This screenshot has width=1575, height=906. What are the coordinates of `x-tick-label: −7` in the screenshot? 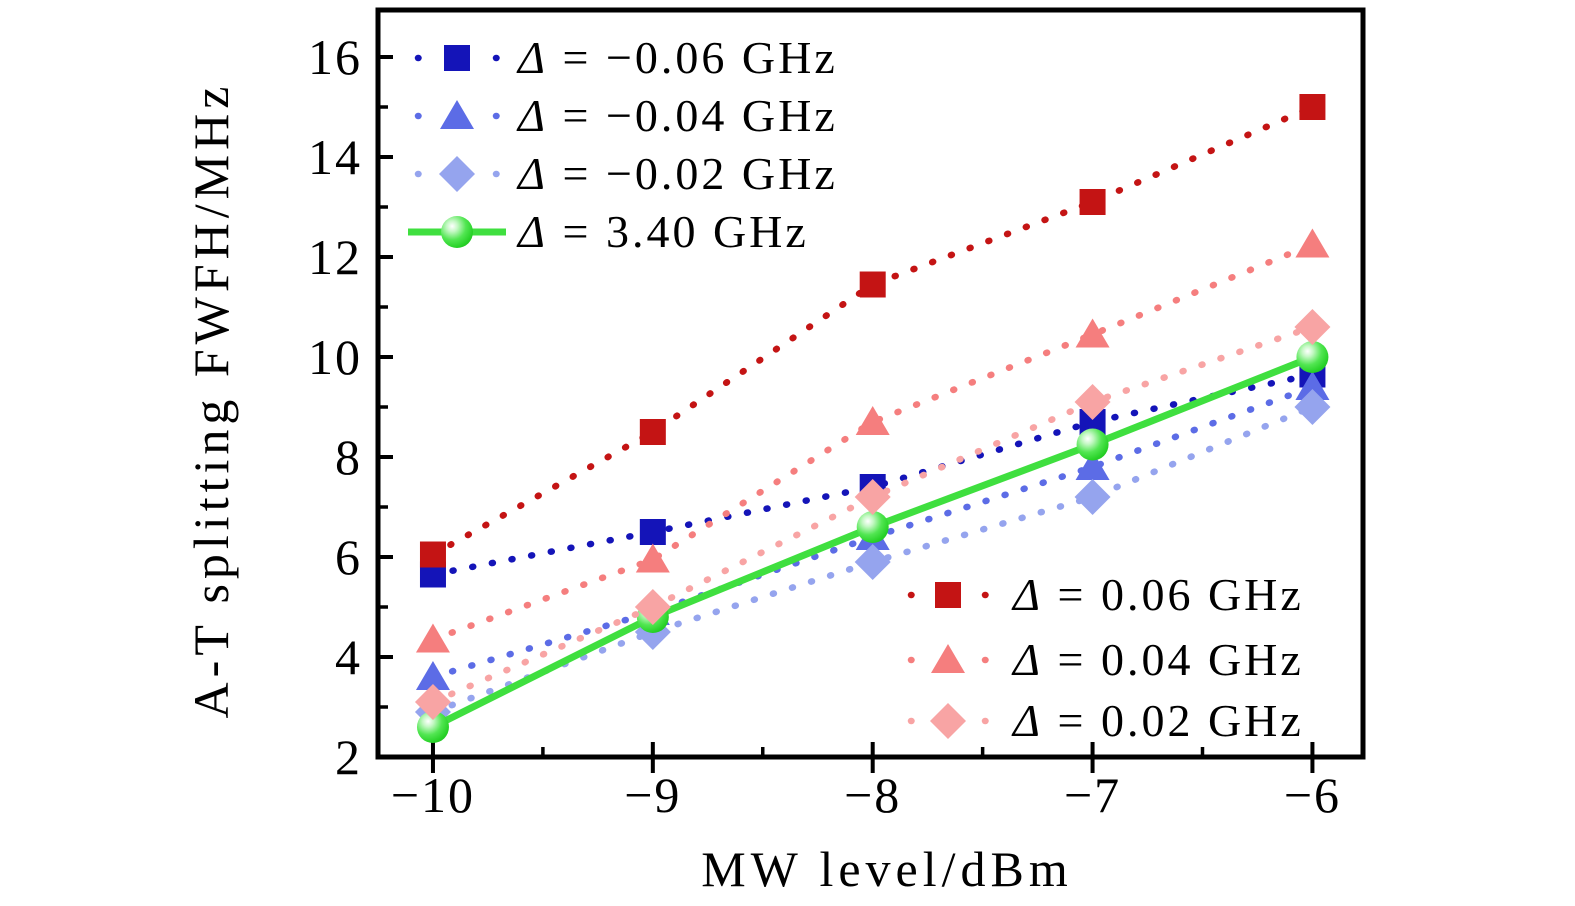 It's located at (1092, 795).